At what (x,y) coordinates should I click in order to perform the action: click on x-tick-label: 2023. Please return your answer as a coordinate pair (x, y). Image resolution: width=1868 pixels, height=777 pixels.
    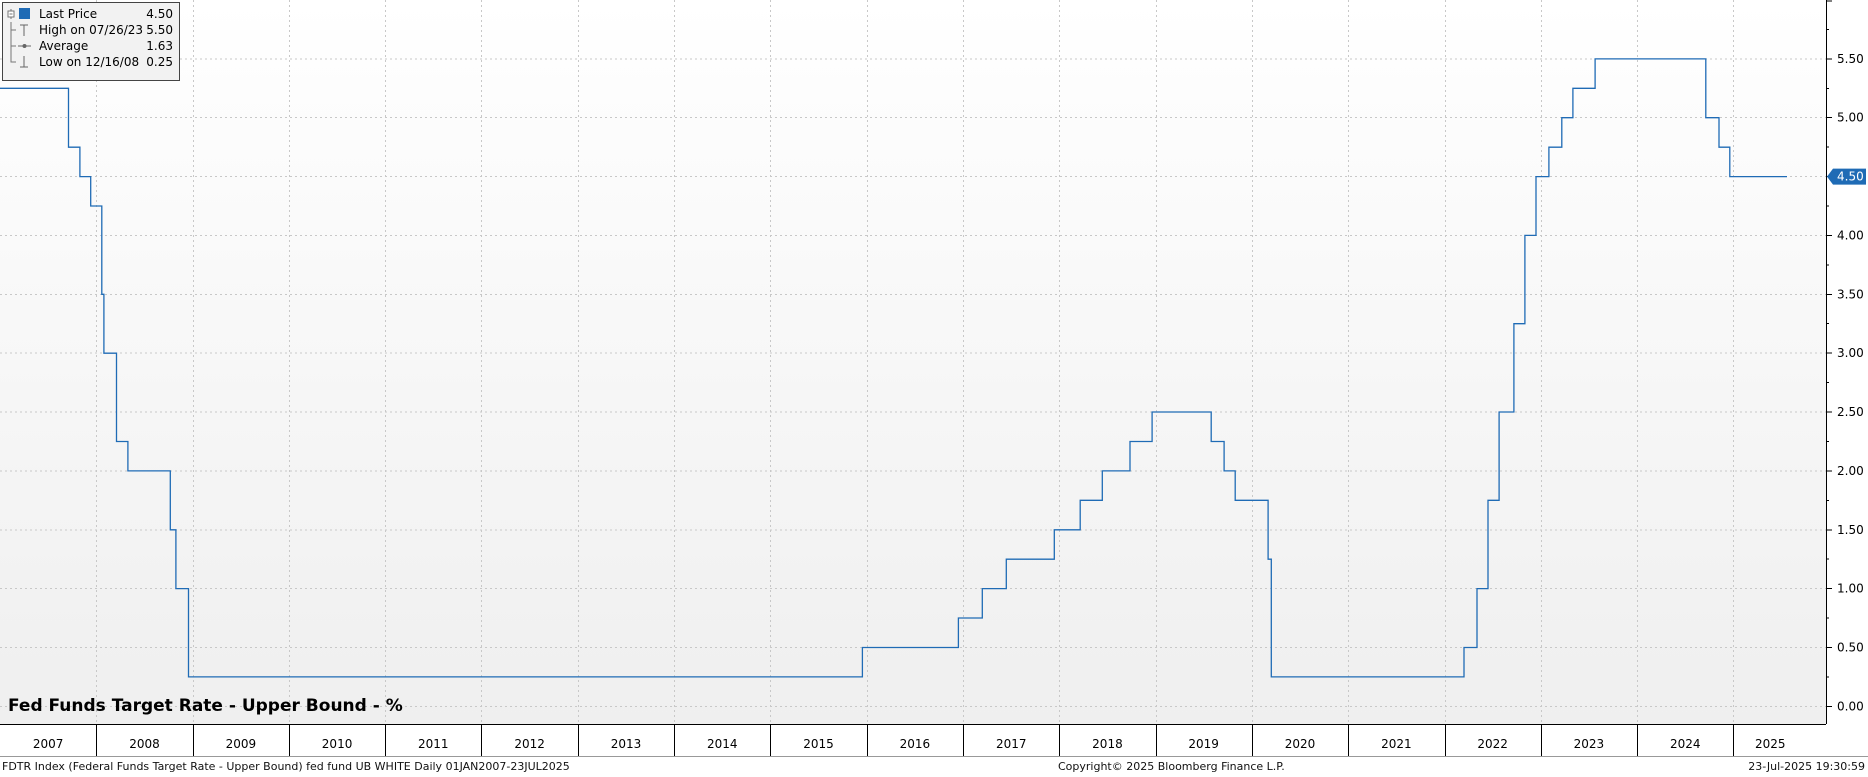
    Looking at the image, I should click on (1589, 744).